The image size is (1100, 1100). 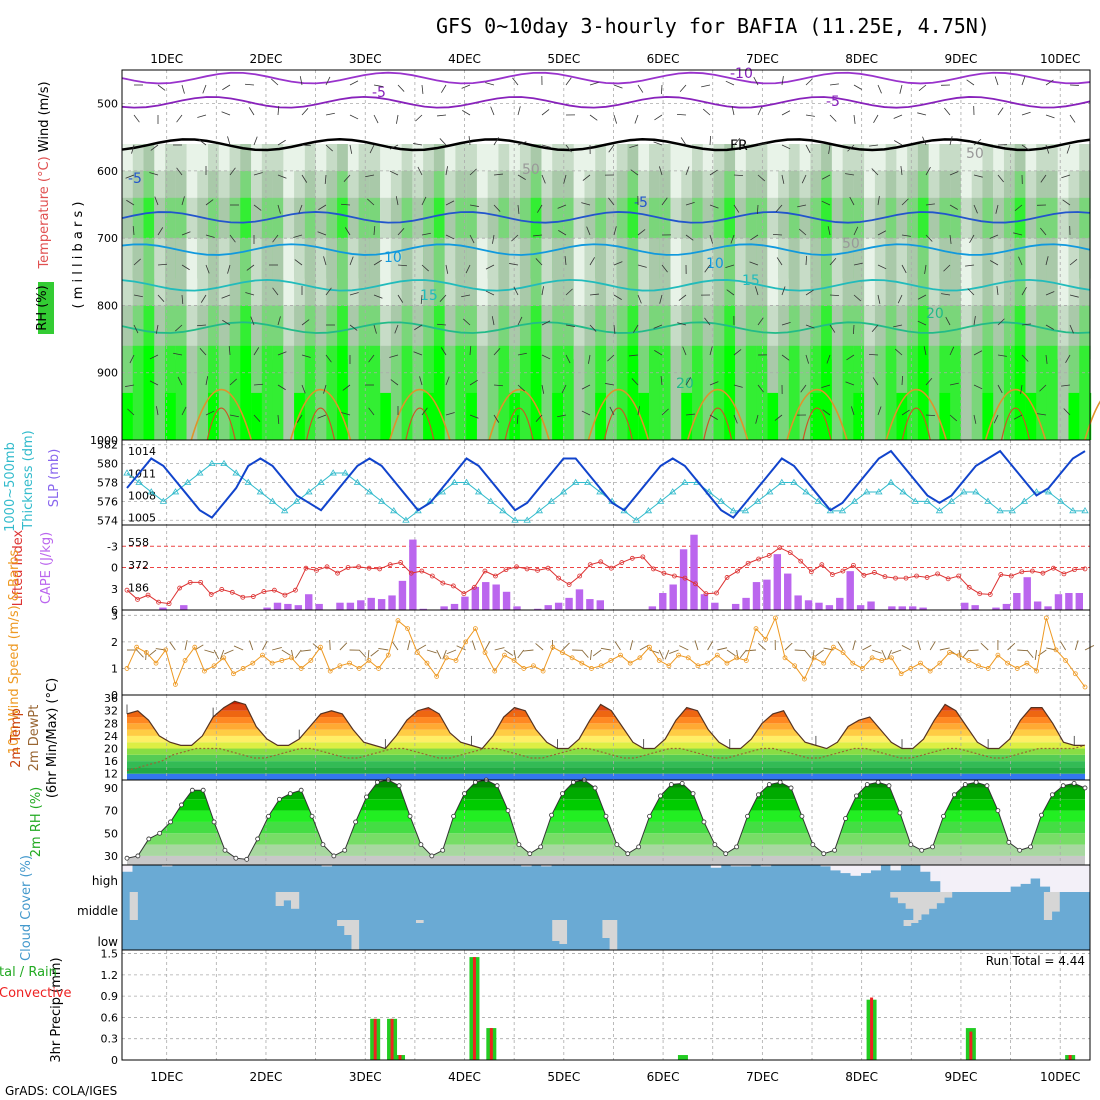 I want to click on y-tick-label: 1000, so click(x=104, y=440).